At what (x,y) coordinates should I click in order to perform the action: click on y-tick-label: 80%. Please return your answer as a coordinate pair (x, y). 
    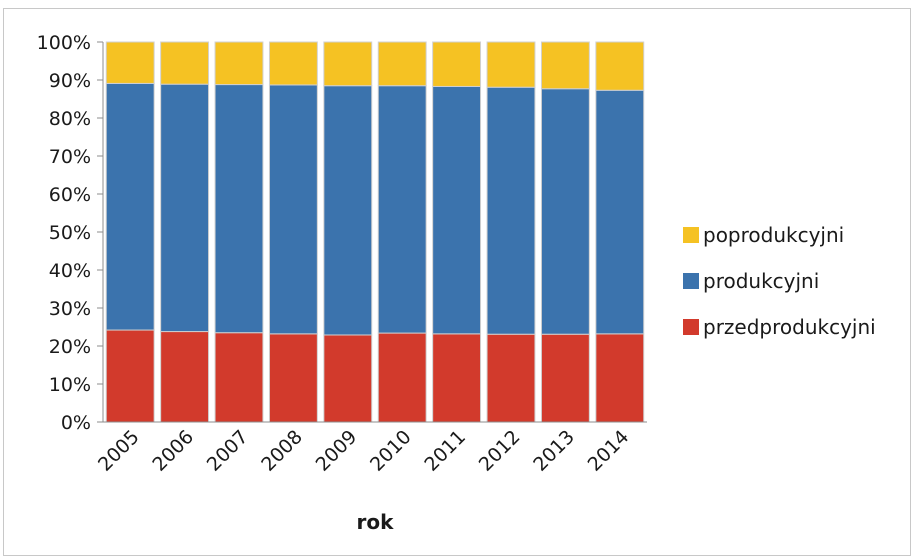
    Looking at the image, I should click on (70, 119).